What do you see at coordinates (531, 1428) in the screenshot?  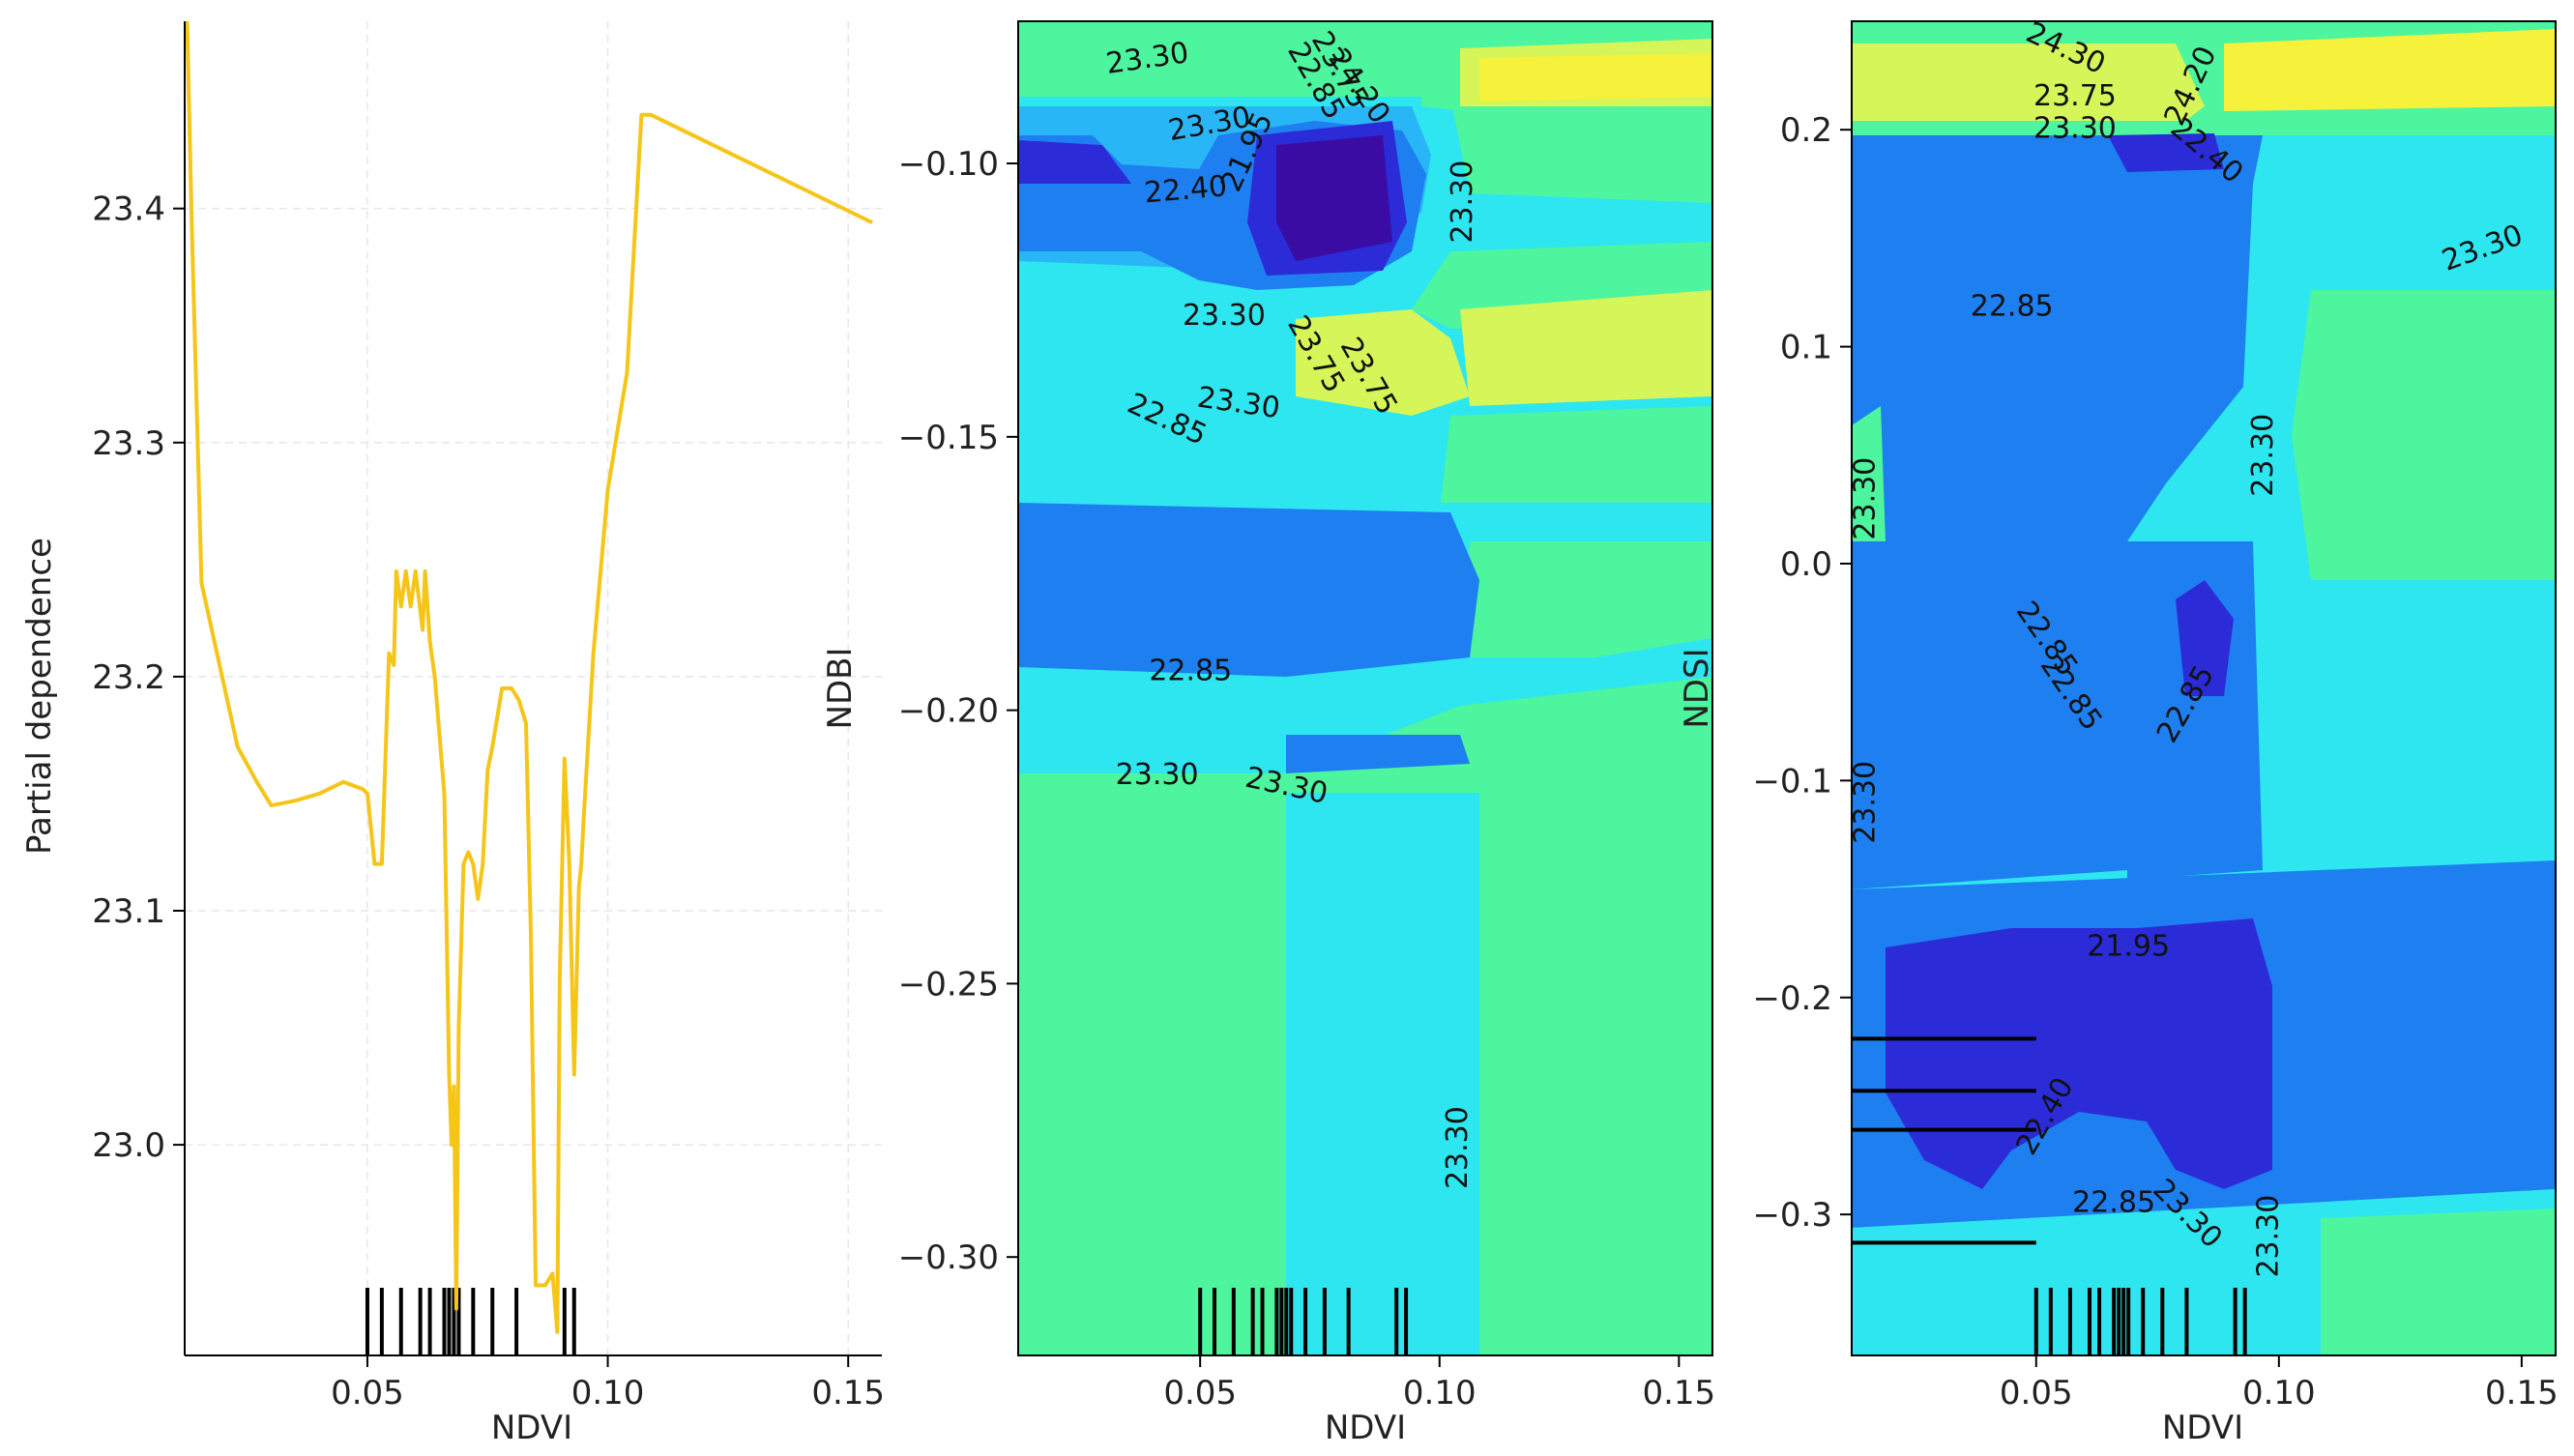 I see `pdp-line-x-axis-label: NDVI` at bounding box center [531, 1428].